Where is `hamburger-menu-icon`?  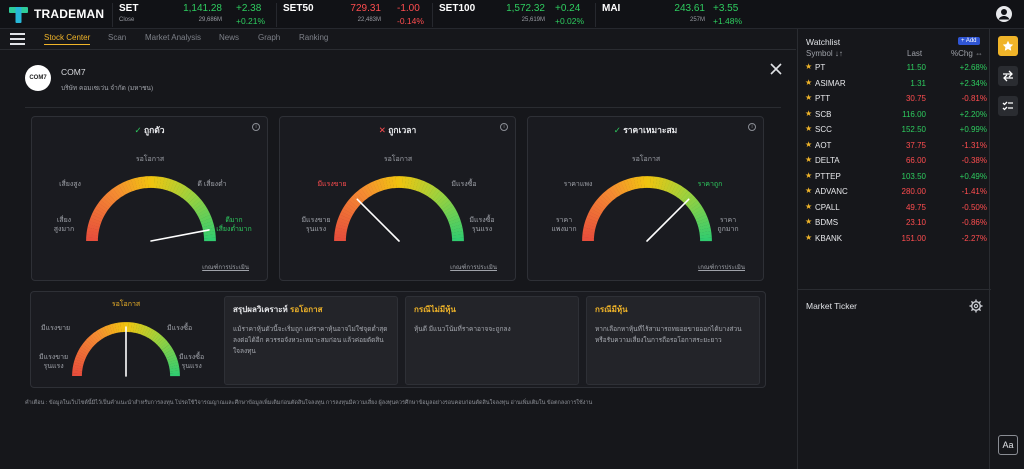
hamburger-menu-icon is located at coordinates (18, 39).